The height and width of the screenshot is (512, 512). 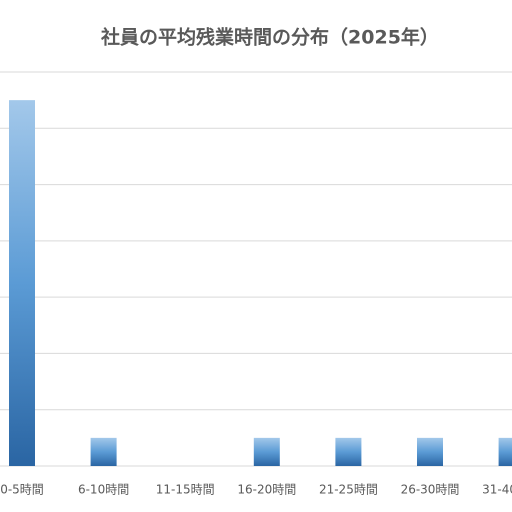 I want to click on chart-title: 社員の平均残業時間の分布（2025年）, so click(x=269, y=37).